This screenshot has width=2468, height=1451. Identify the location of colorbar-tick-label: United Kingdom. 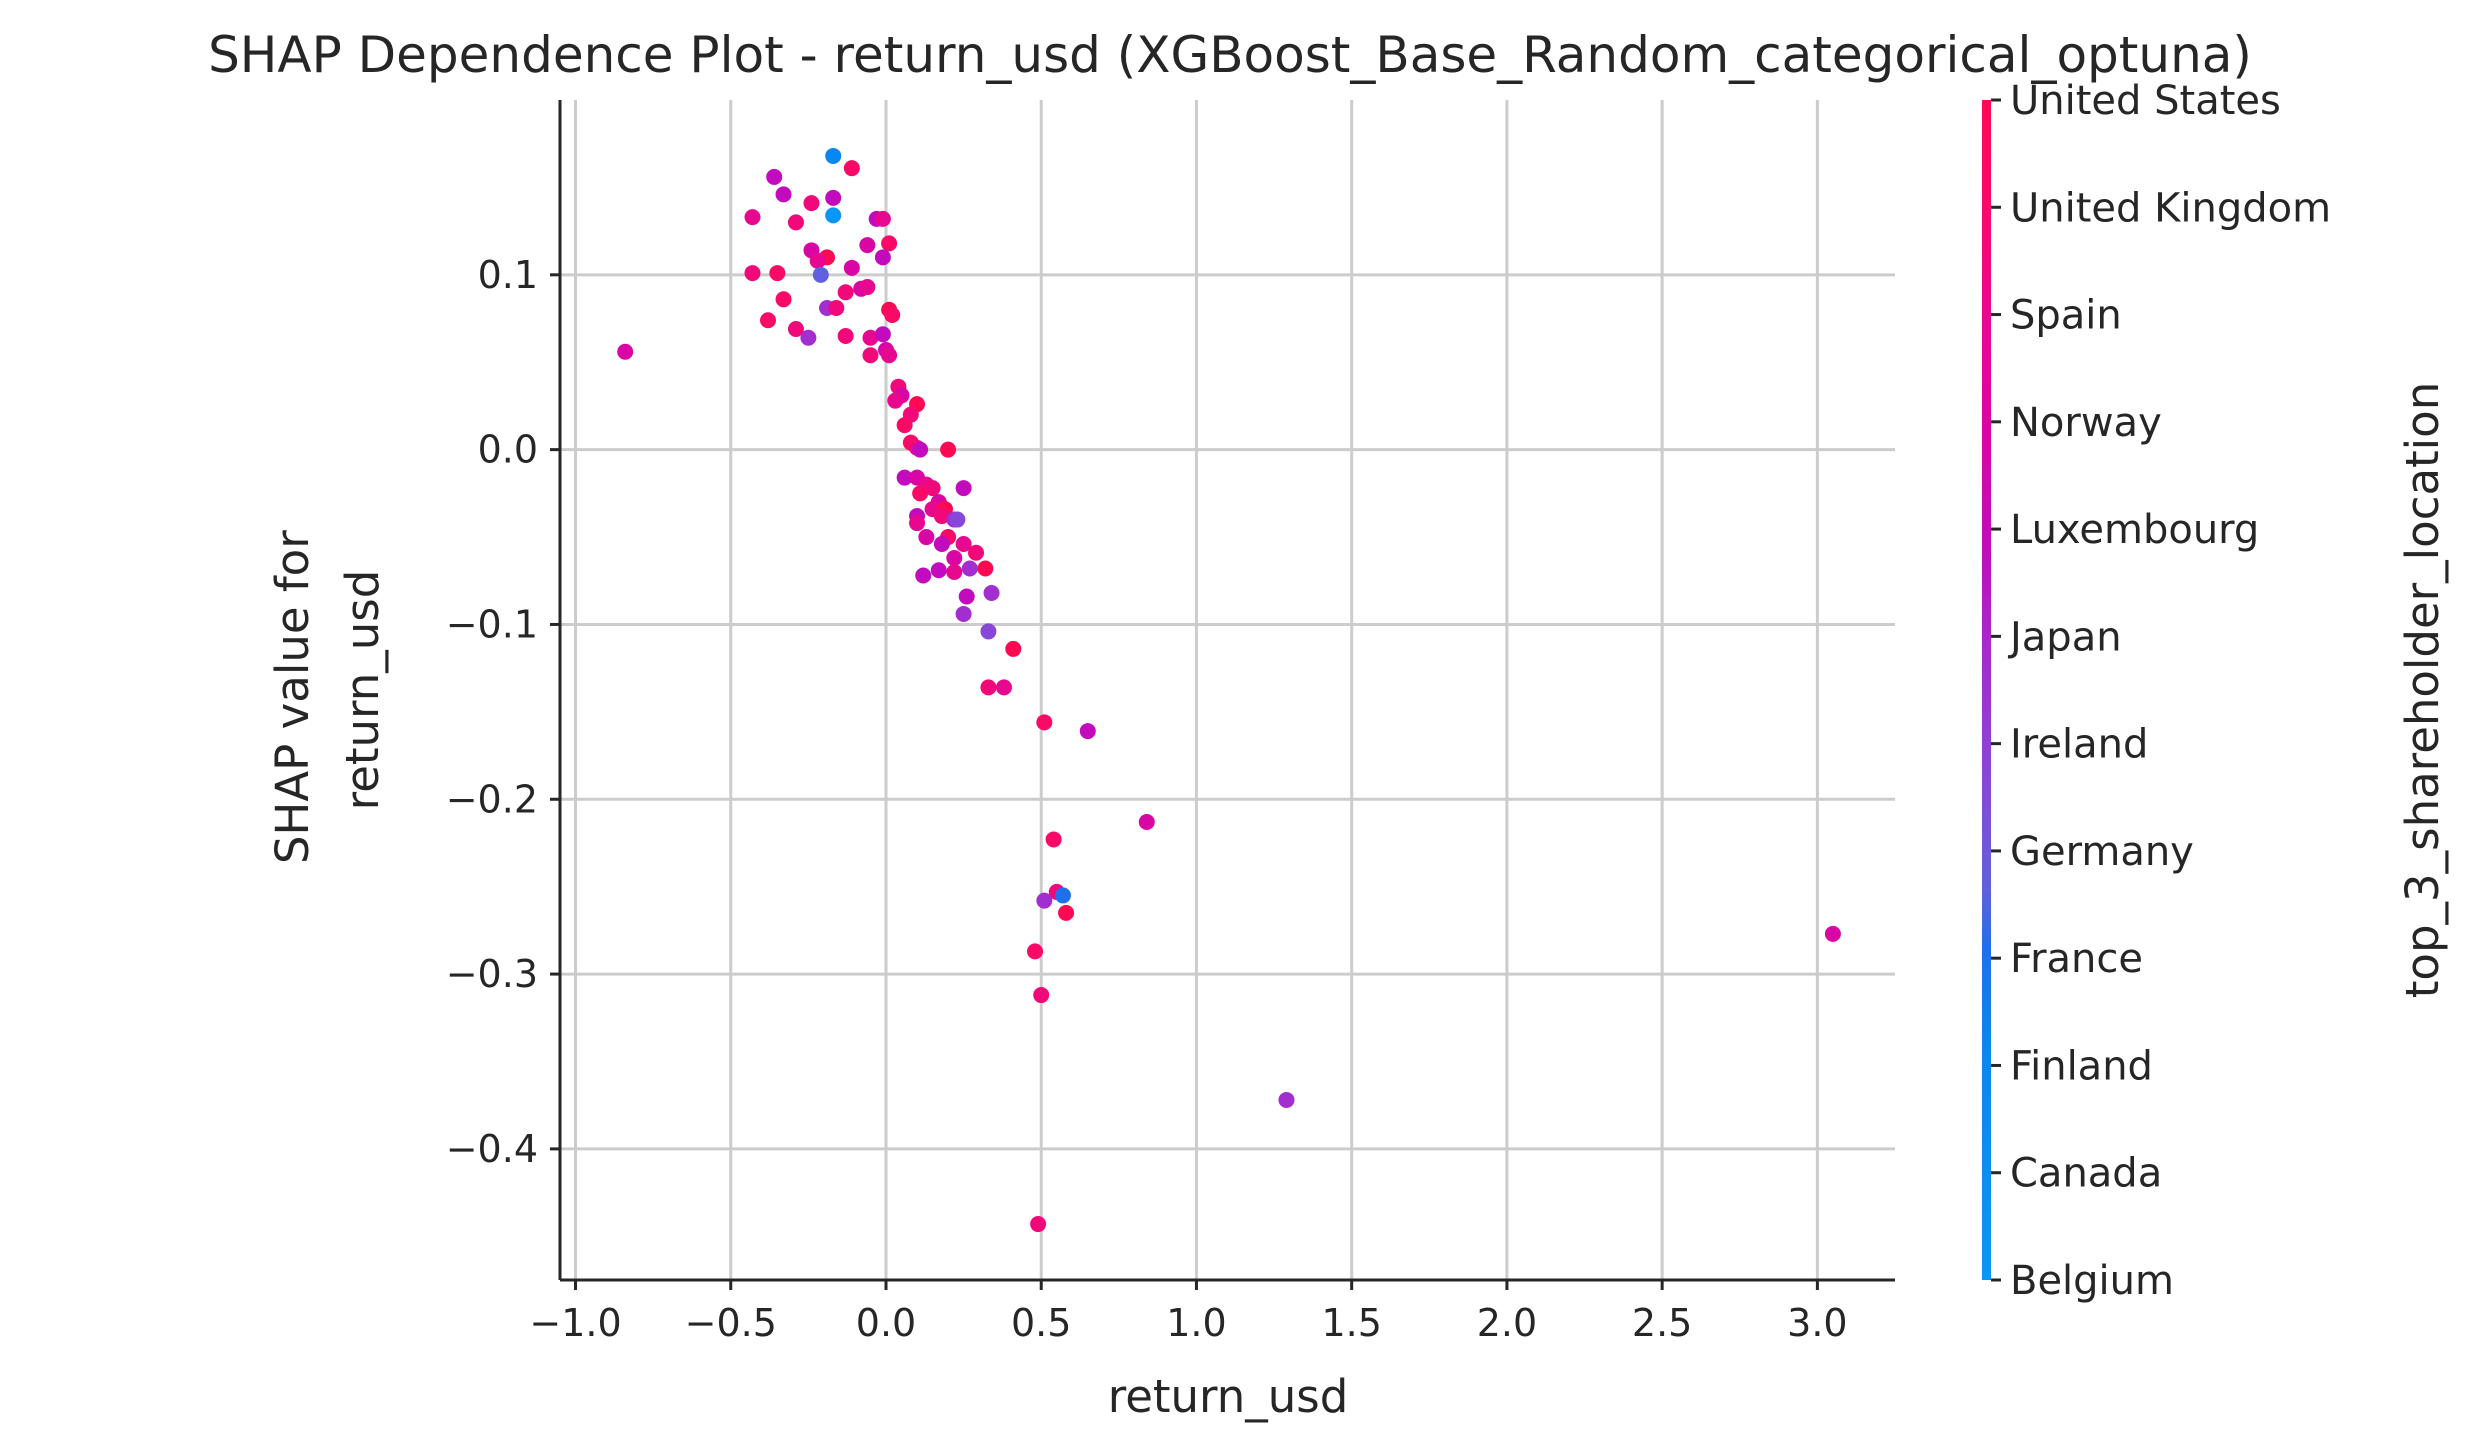
(2170, 208).